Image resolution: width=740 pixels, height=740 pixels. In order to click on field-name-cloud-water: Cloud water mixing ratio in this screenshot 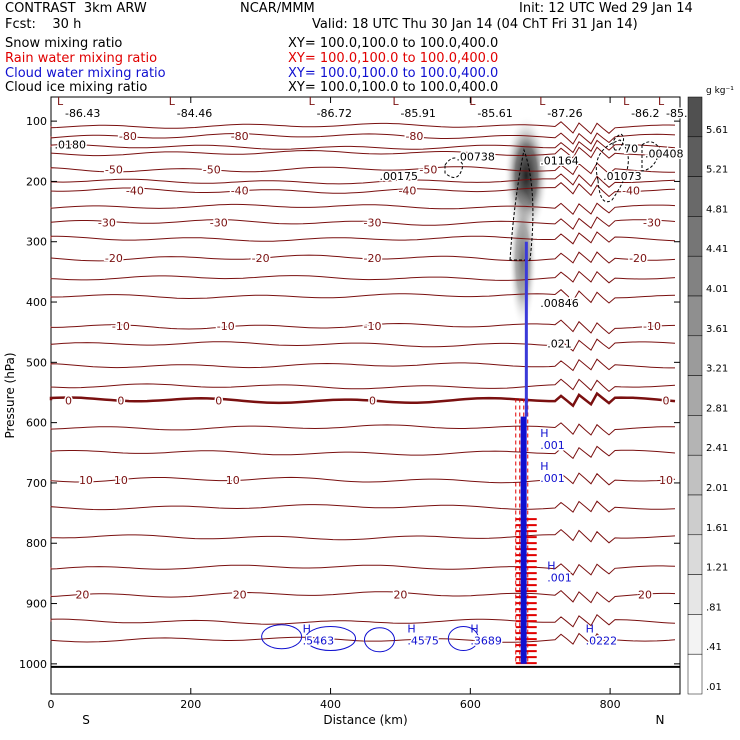, I will do `click(85, 73)`.